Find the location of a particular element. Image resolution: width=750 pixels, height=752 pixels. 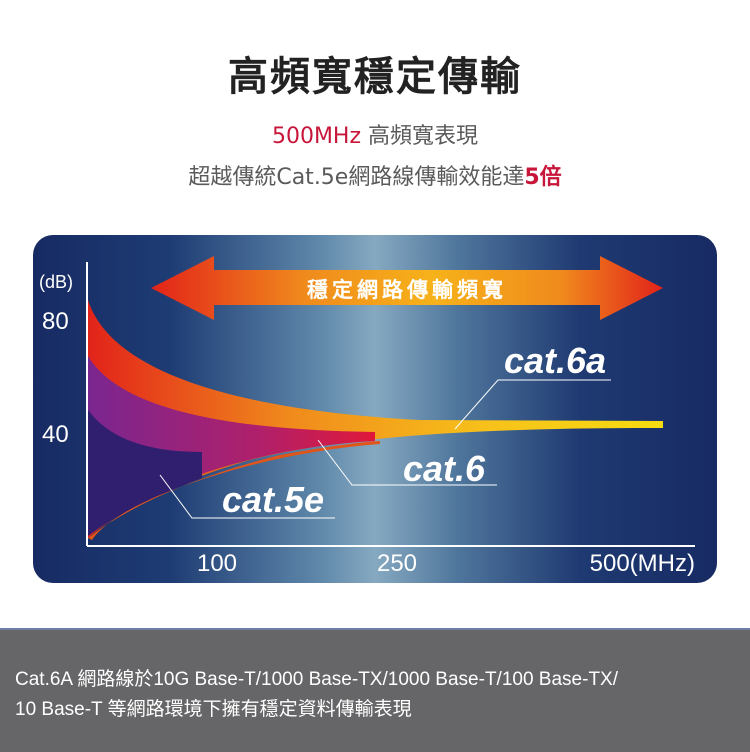

double-arrow-icon is located at coordinates (407, 288).